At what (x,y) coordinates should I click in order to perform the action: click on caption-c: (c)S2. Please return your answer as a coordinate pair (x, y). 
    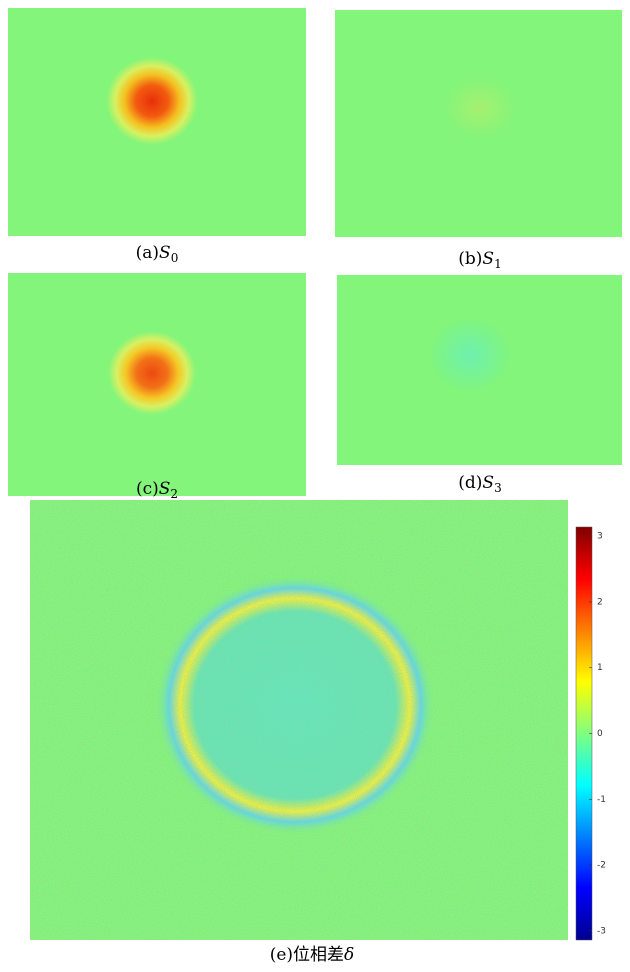
    Looking at the image, I should click on (157, 490).